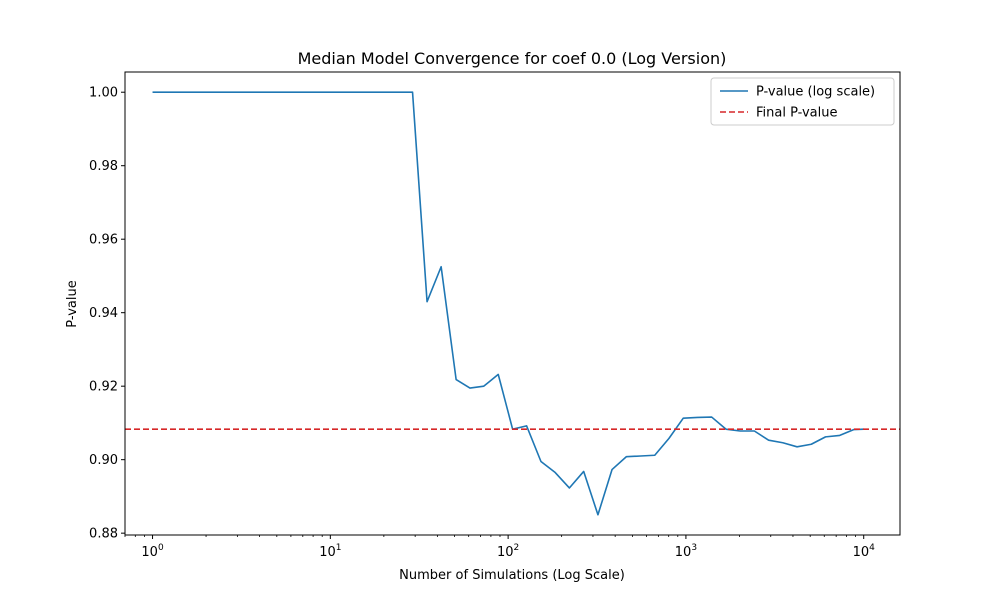  I want to click on y-tick-label: 0.98, so click(103, 166).